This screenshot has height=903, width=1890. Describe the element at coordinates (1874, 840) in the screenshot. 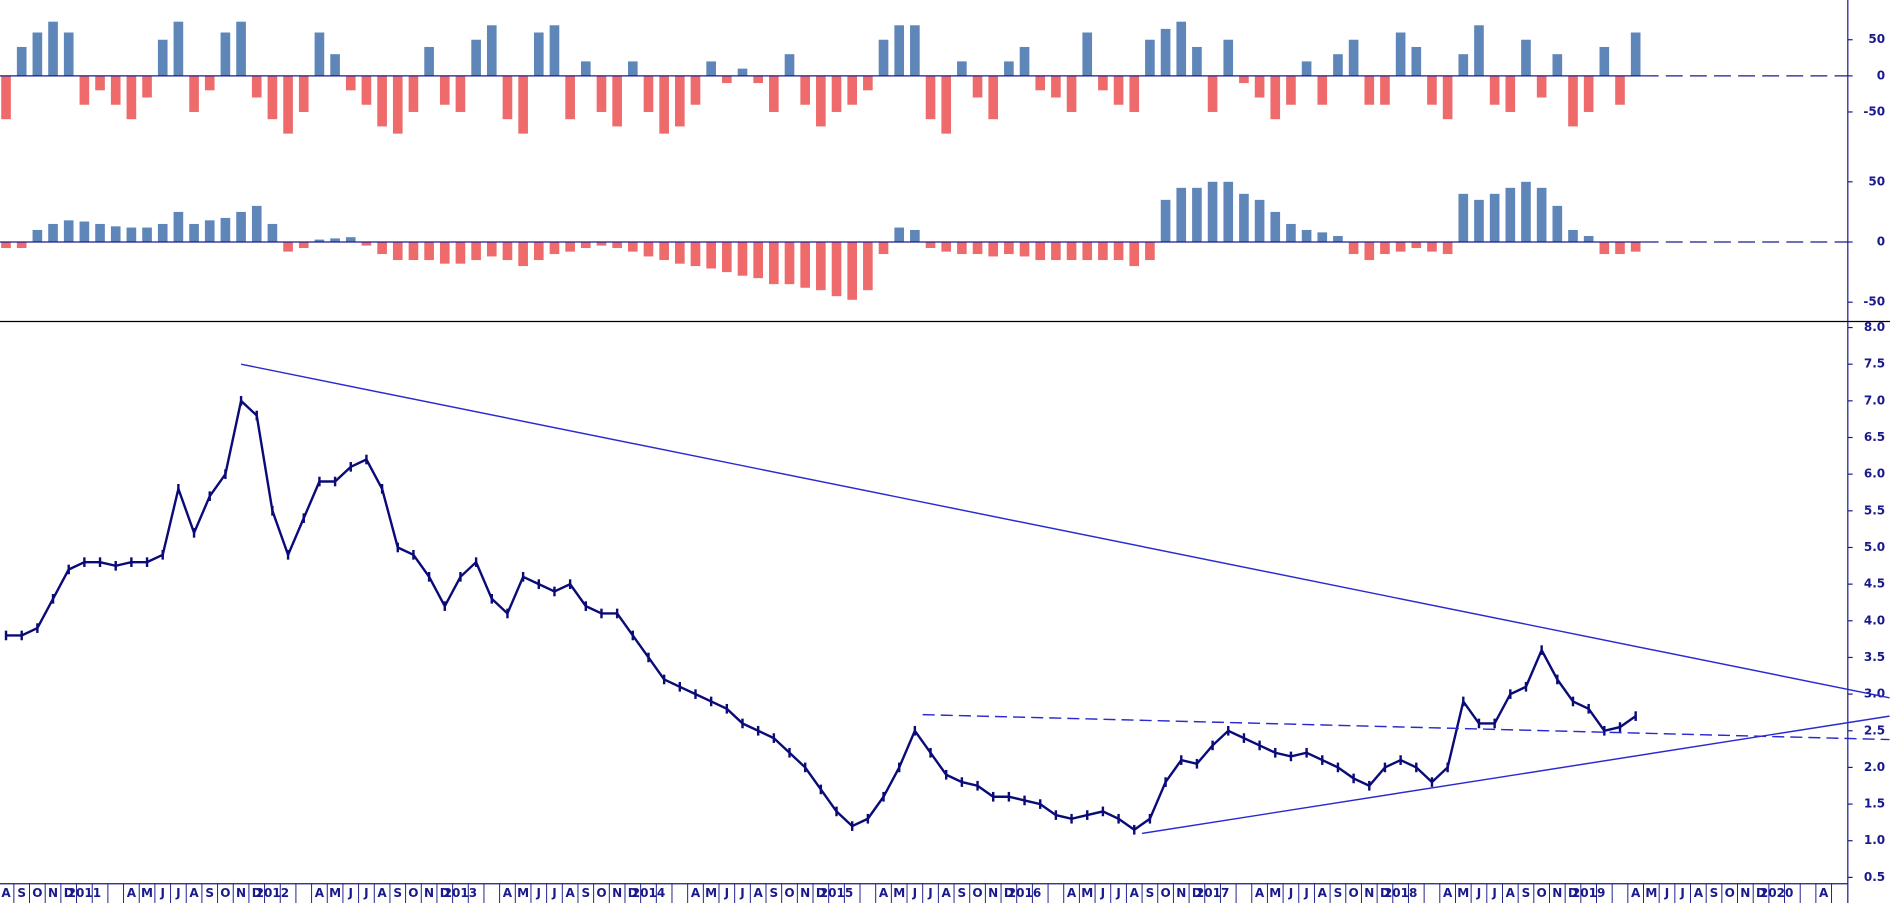

I see `y-tick-label: 1.0` at that location.